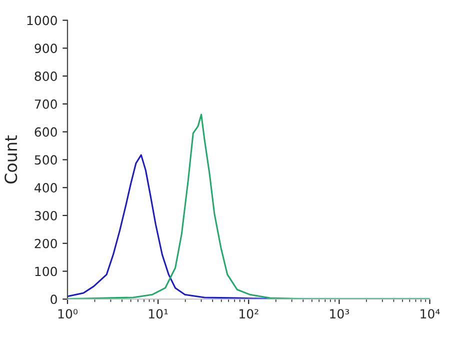  I want to click on y-tick-label: 1000, so click(42, 21).